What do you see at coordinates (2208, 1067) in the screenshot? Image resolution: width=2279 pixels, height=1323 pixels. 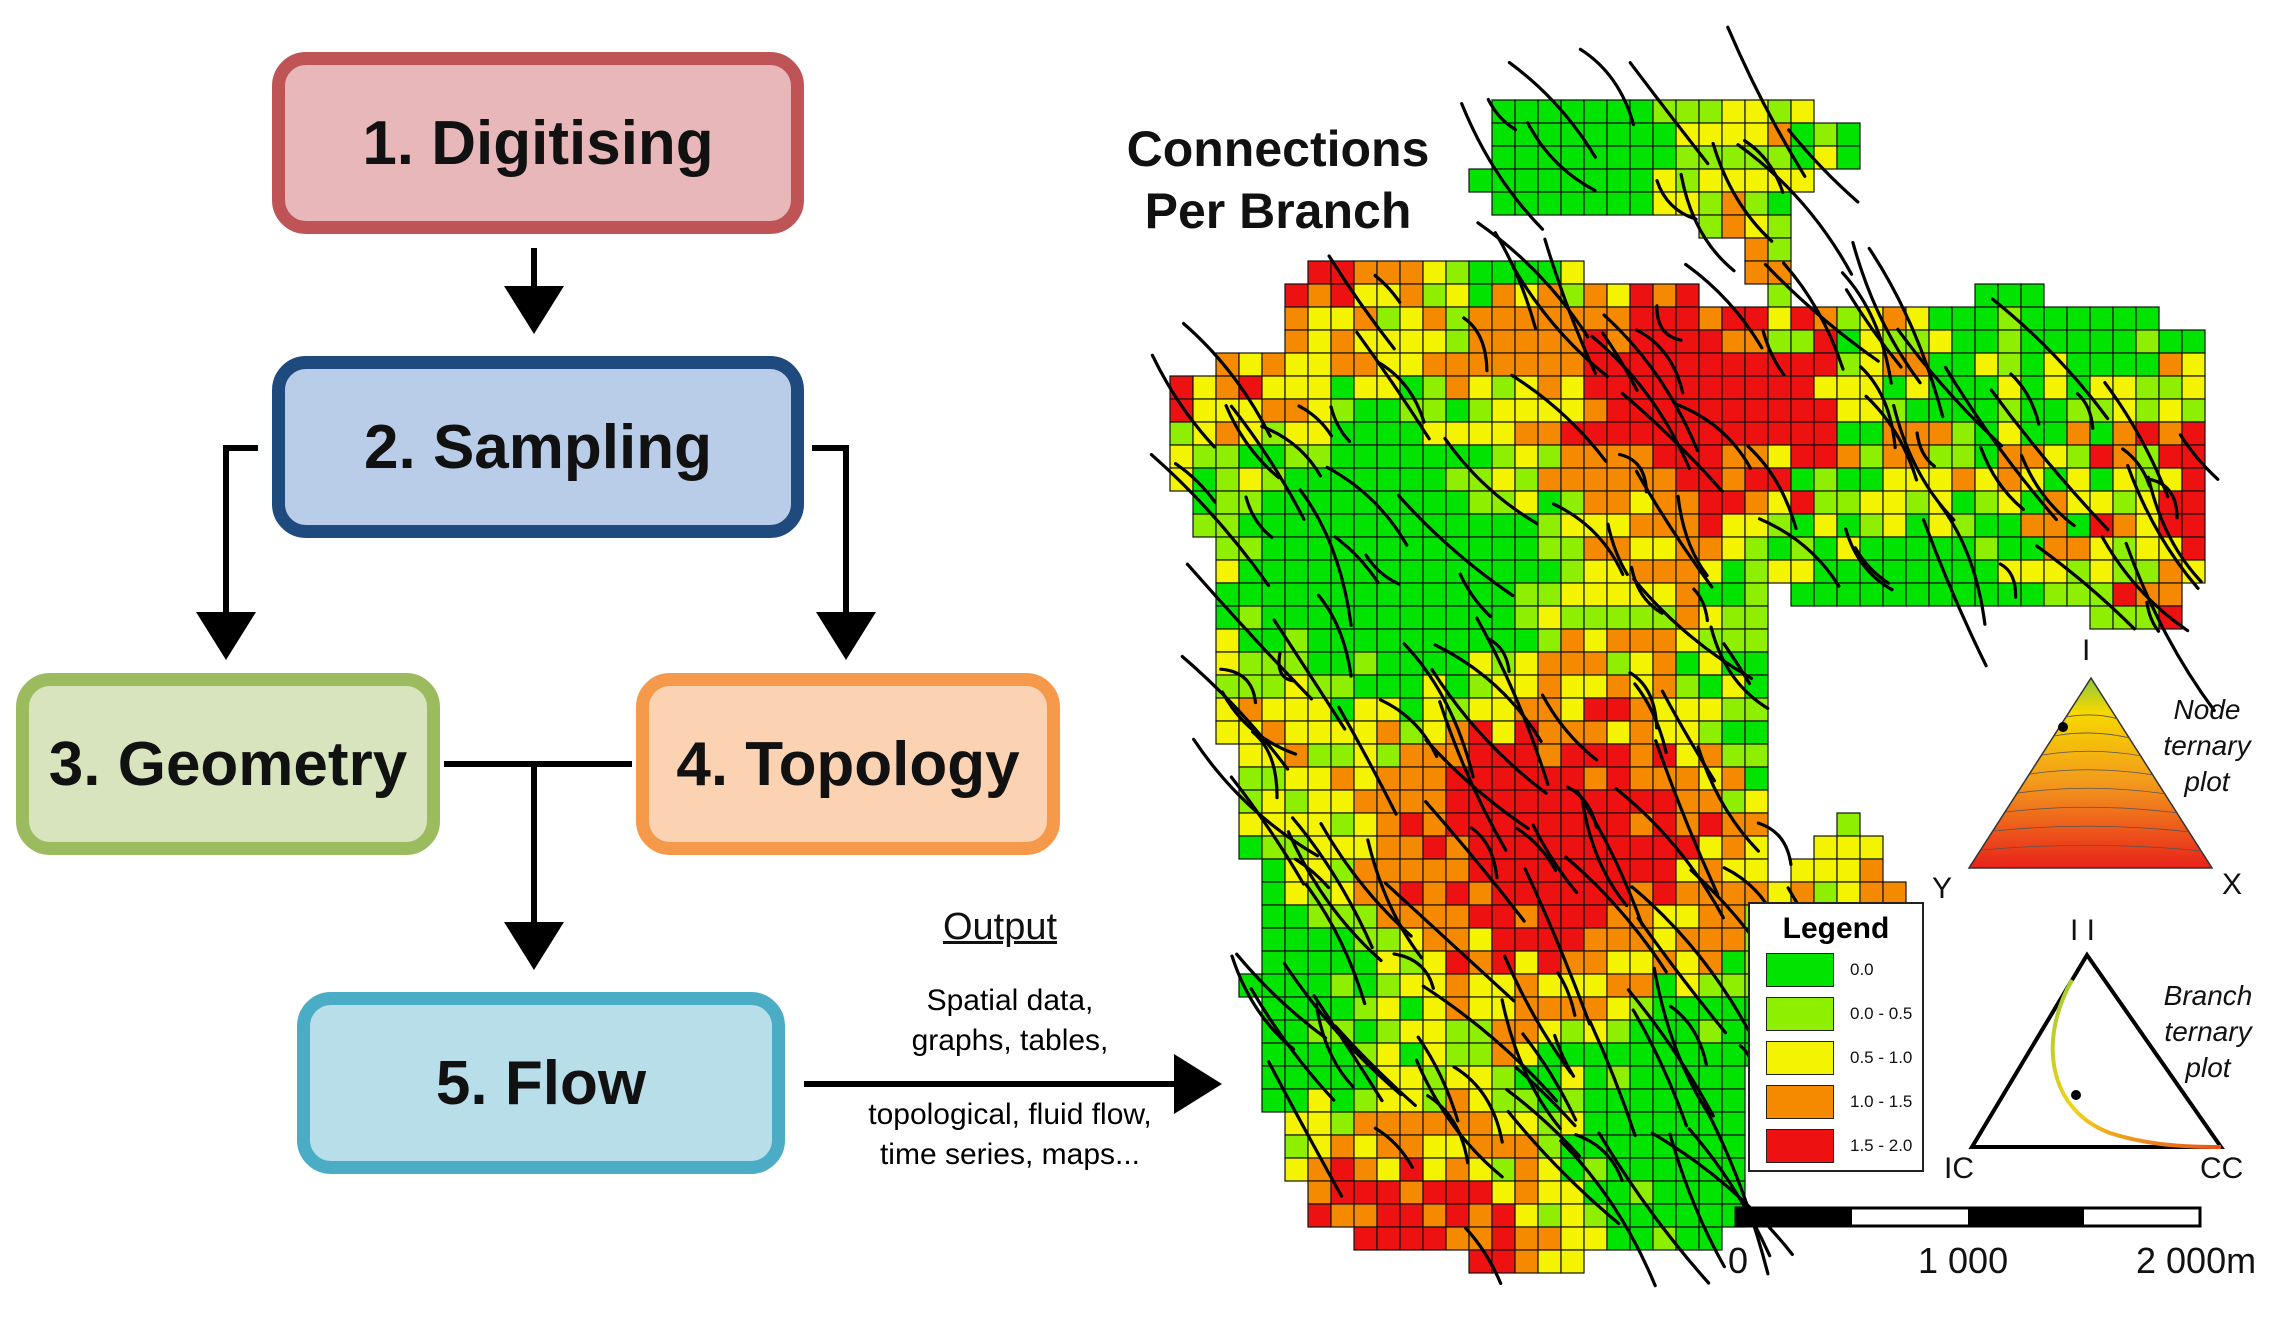 I see `title-line: plot` at bounding box center [2208, 1067].